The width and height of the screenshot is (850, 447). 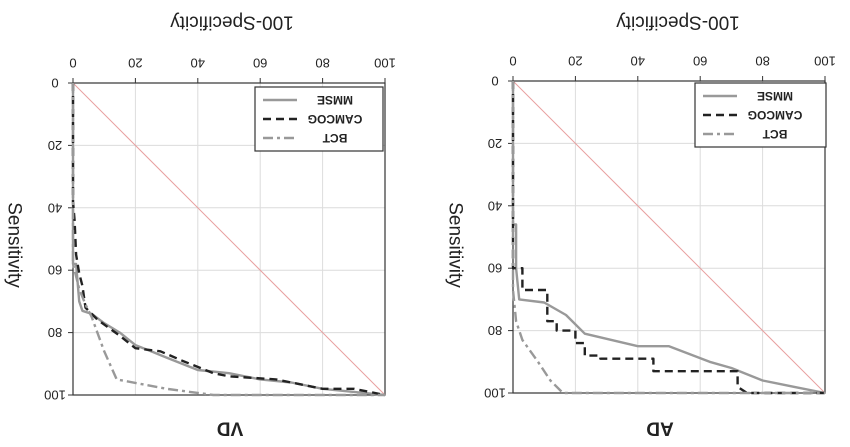 I want to click on panel-label: AD, so click(x=659, y=428).